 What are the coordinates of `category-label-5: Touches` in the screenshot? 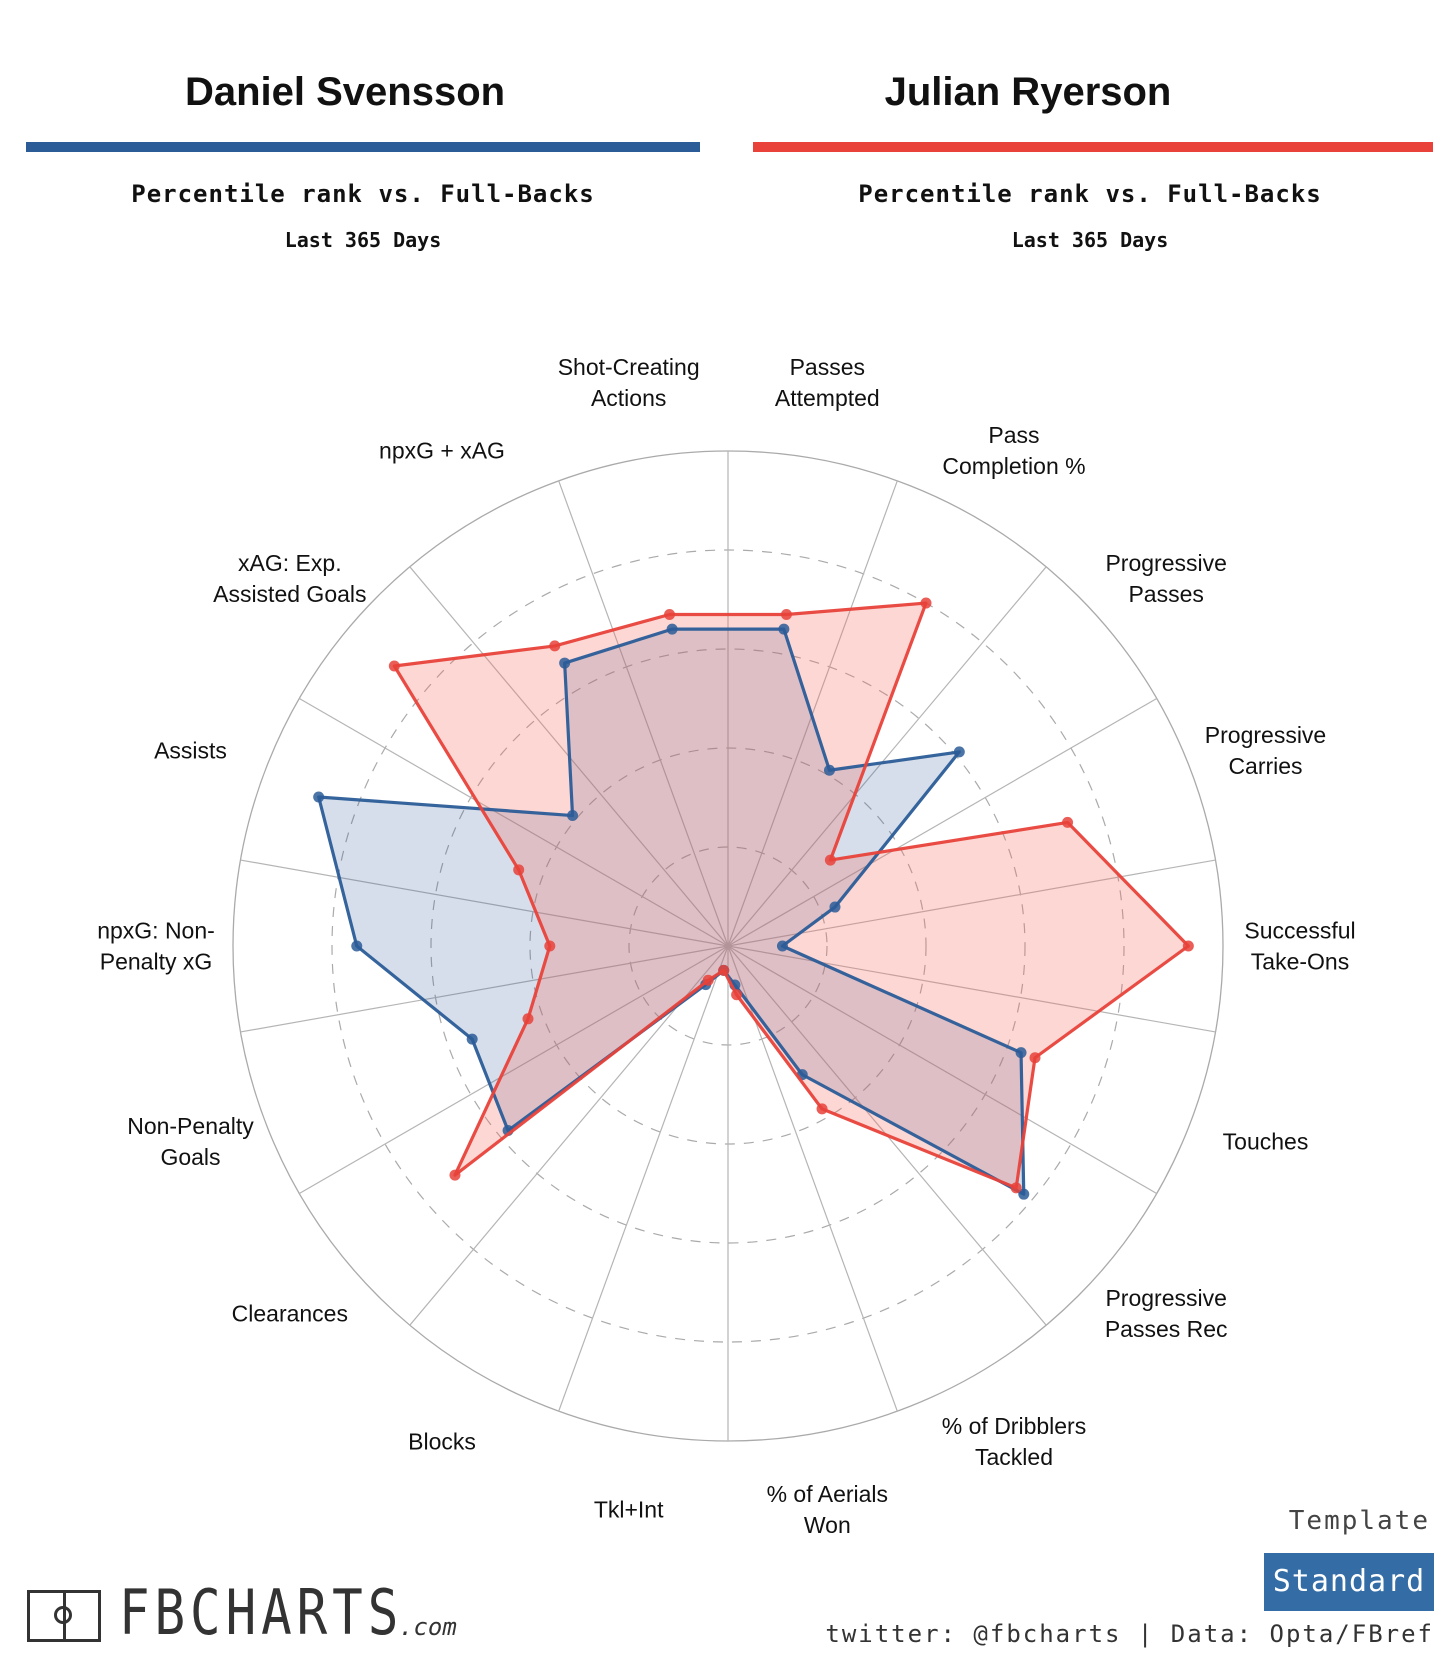 It's located at (1266, 1142).